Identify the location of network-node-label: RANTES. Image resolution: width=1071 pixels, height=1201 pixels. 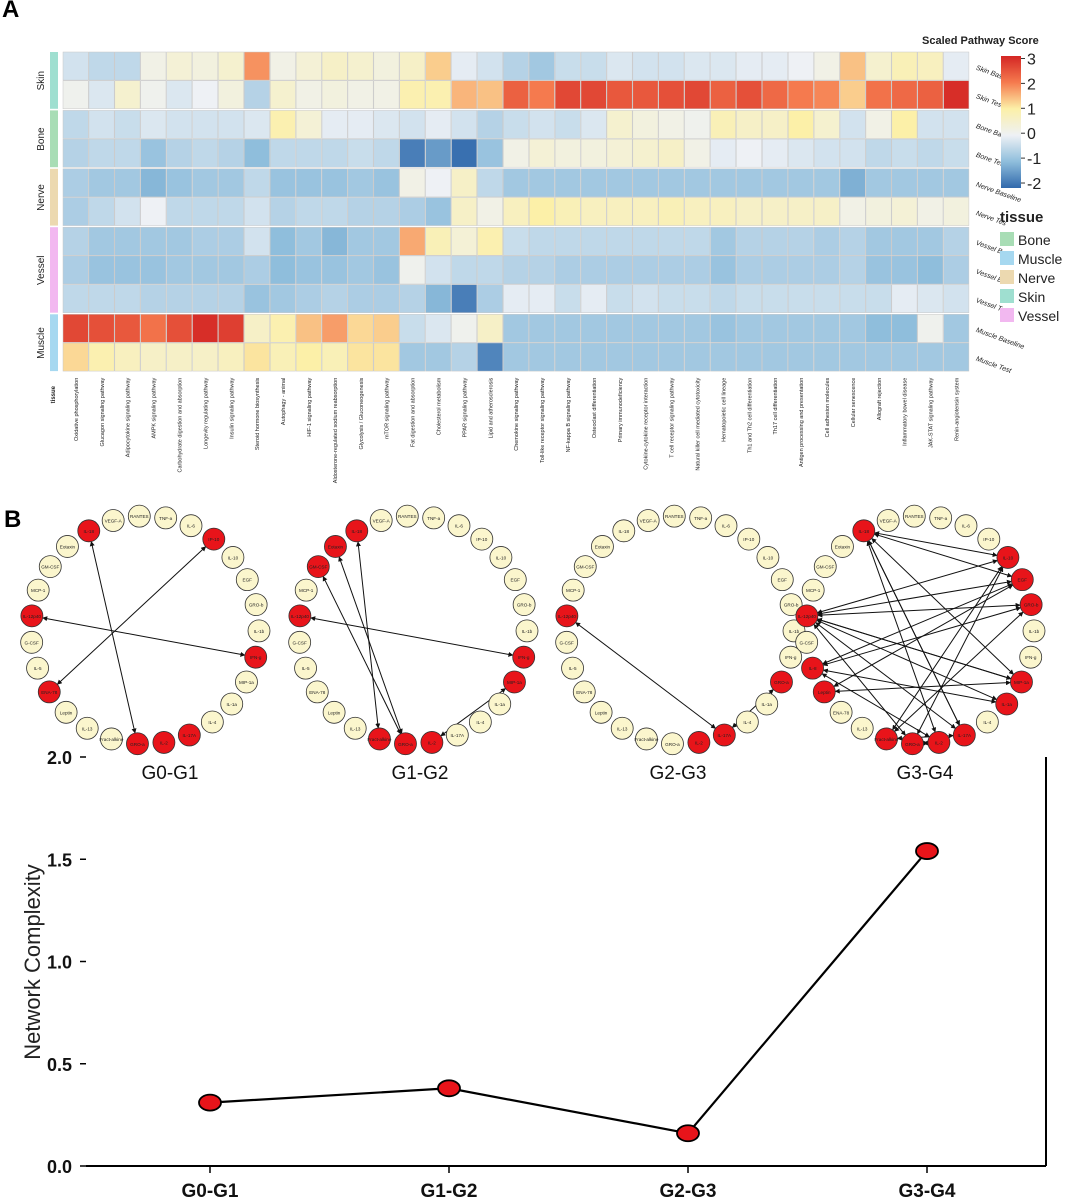
(407, 516).